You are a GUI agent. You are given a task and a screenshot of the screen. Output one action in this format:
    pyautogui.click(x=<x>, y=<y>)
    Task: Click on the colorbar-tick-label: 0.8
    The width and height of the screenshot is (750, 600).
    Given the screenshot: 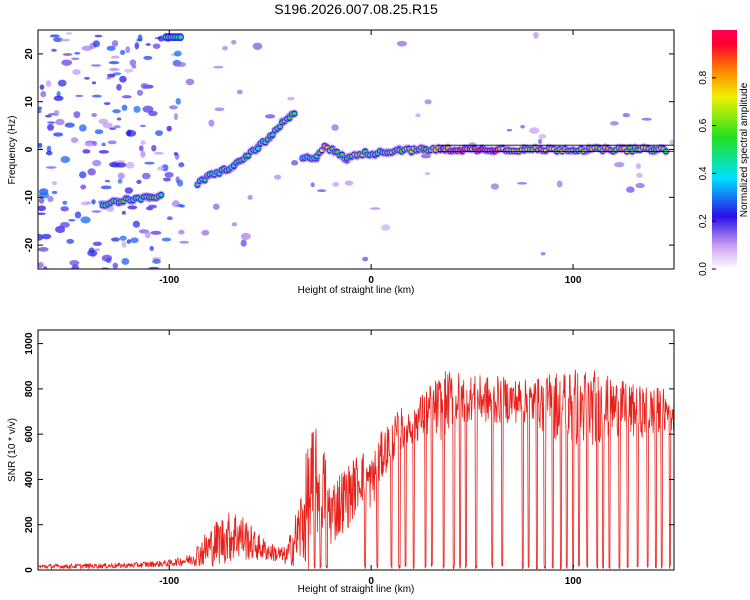 What is the action you would take?
    pyautogui.click(x=703, y=77)
    